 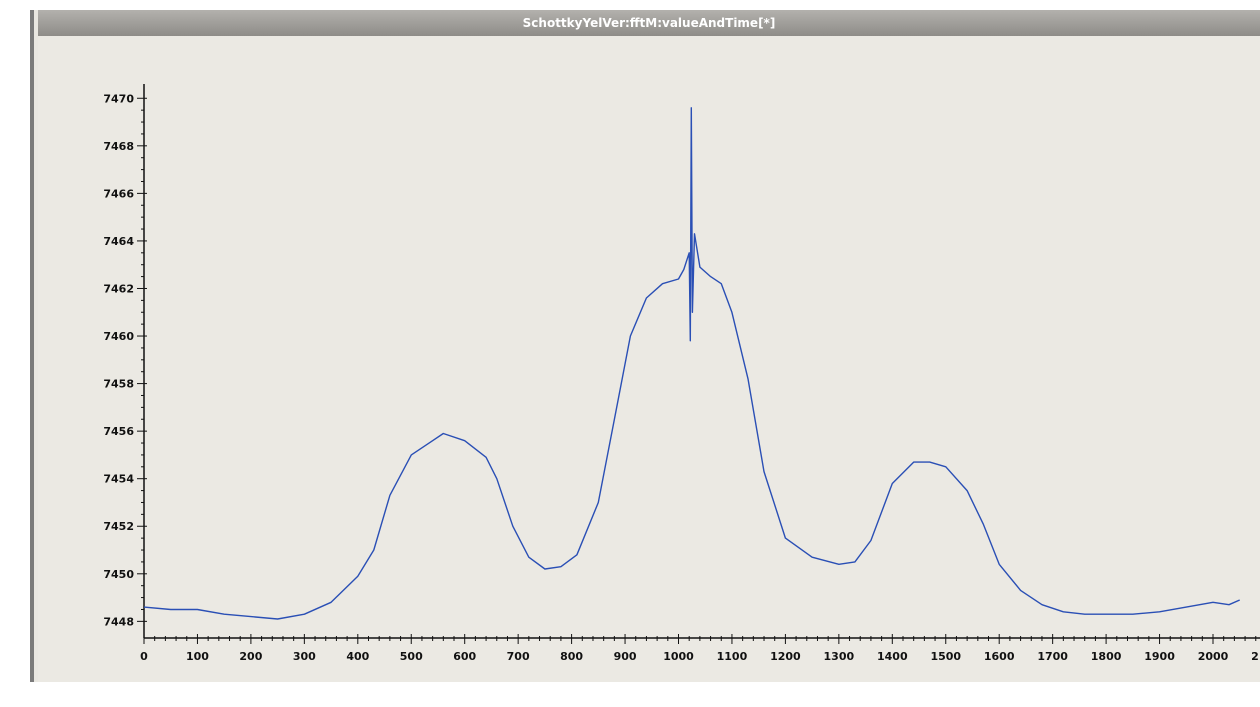 What do you see at coordinates (118, 193) in the screenshot?
I see `y-tick-label: 7466` at bounding box center [118, 193].